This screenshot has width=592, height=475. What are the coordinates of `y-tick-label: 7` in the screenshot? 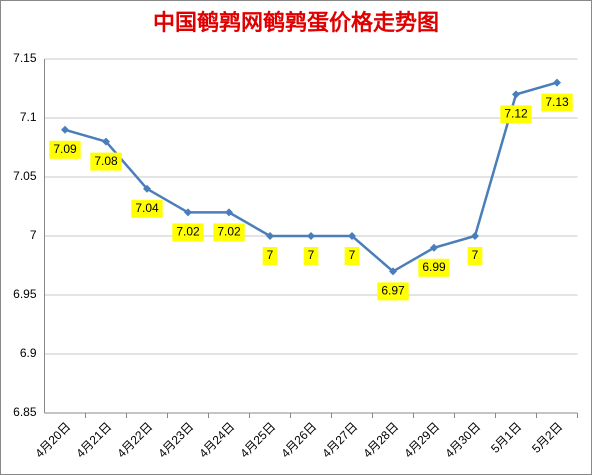 It's located at (33, 235).